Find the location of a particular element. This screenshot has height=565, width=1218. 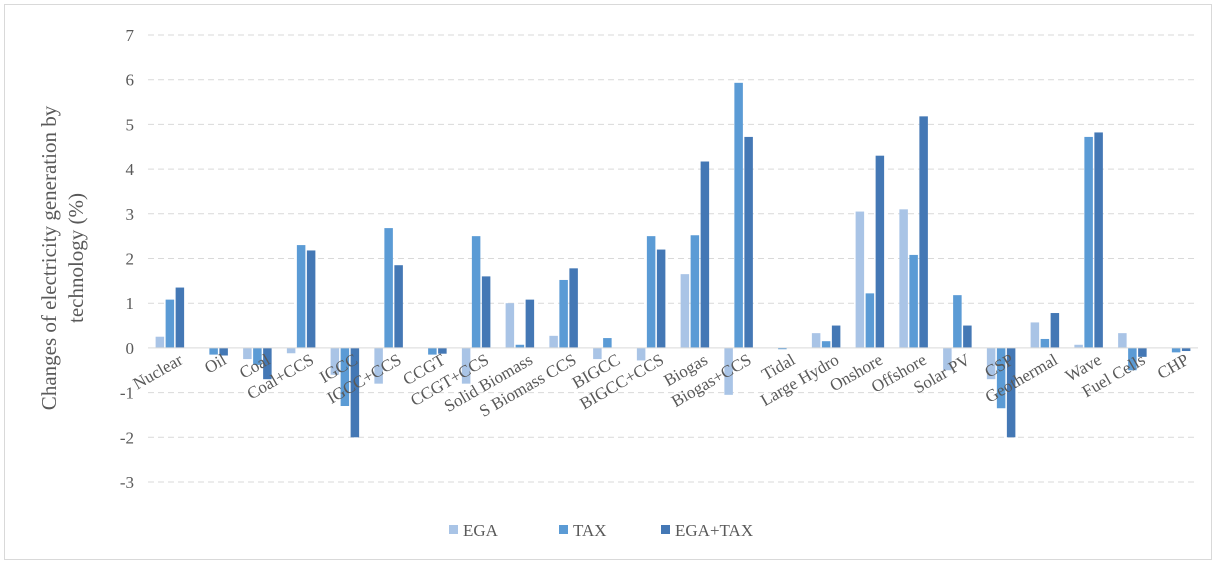

legend: EGA TAX EGA+TAX is located at coordinates (601, 530).